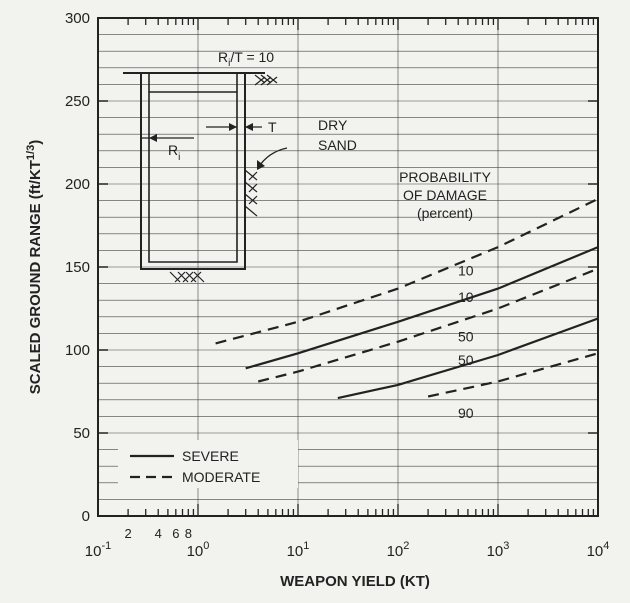 This screenshot has height=603, width=630. What do you see at coordinates (445, 195) in the screenshot?
I see `probability-line2: OF DAMAGE` at bounding box center [445, 195].